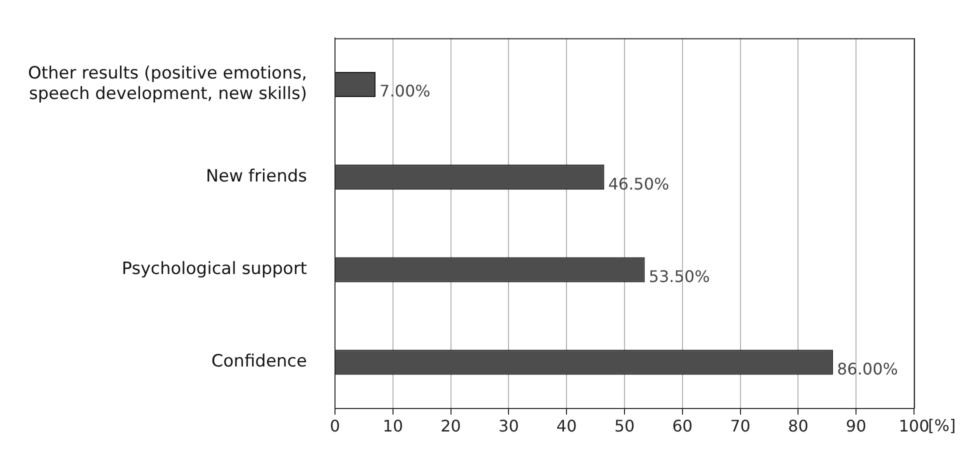 This screenshot has height=457, width=966. What do you see at coordinates (856, 426) in the screenshot?
I see `x-tick-label: 90` at bounding box center [856, 426].